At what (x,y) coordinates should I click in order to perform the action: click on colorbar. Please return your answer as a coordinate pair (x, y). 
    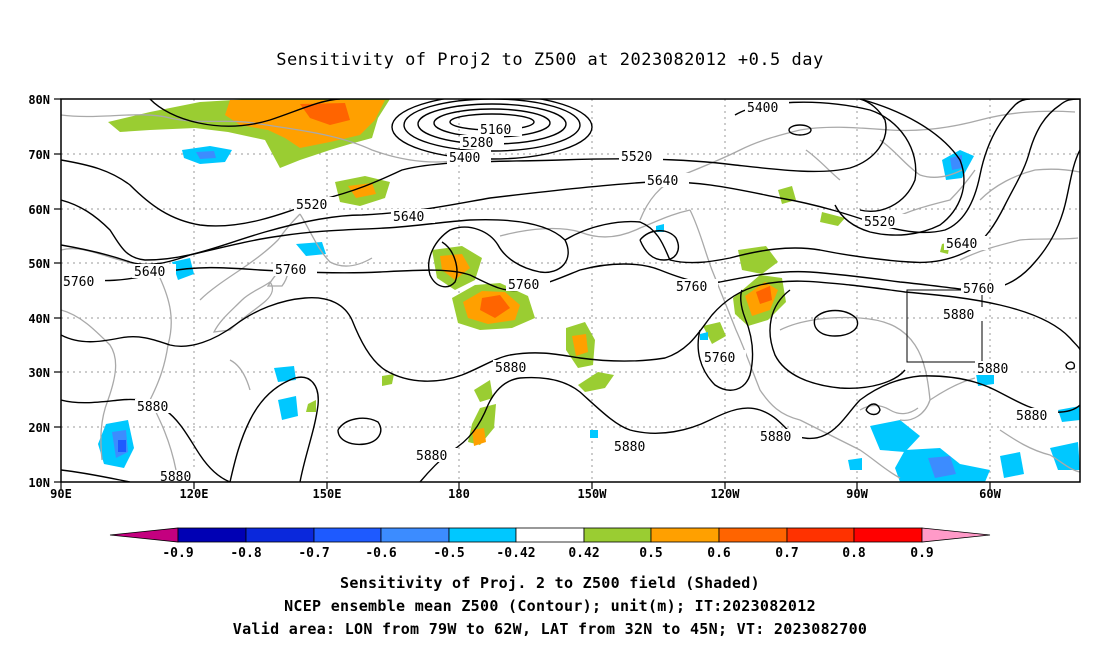
    Looking at the image, I should click on (550, 535).